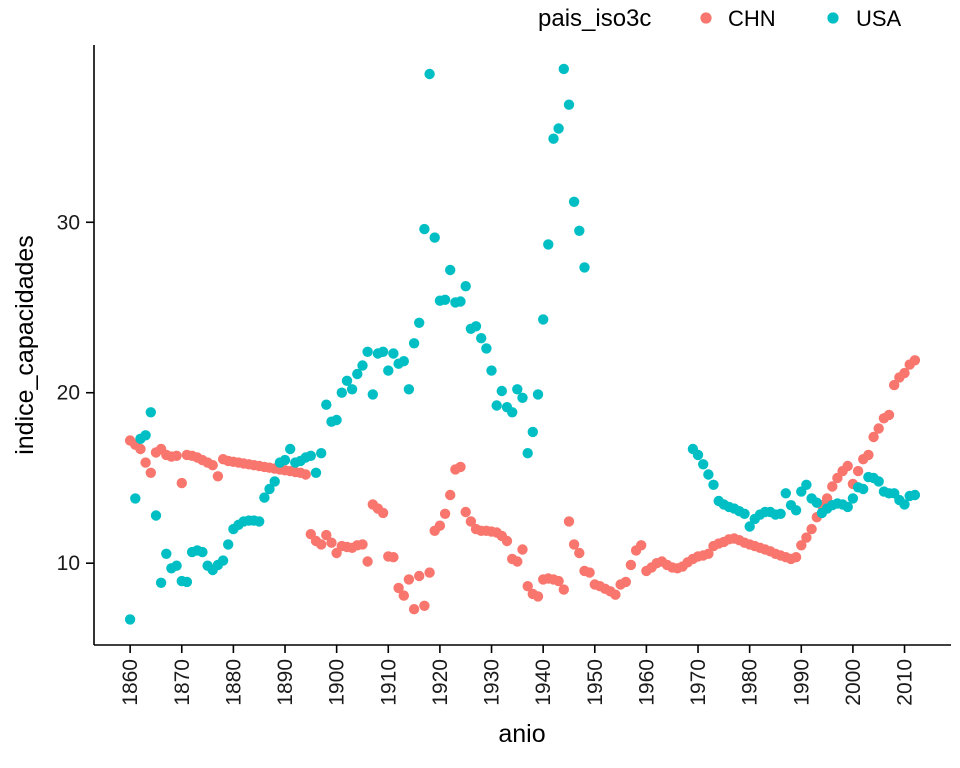  I want to click on legend-label-chn: CHN, so click(752, 18).